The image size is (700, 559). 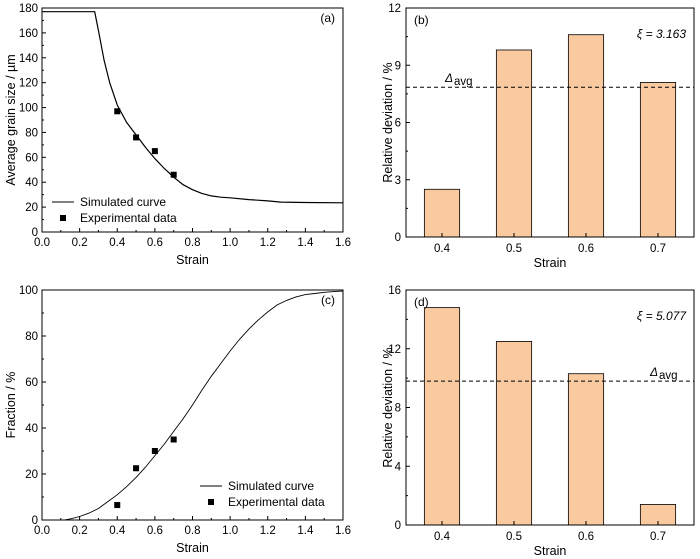 What do you see at coordinates (463, 82) in the screenshot?
I see `average-label-subscript-b: avg` at bounding box center [463, 82].